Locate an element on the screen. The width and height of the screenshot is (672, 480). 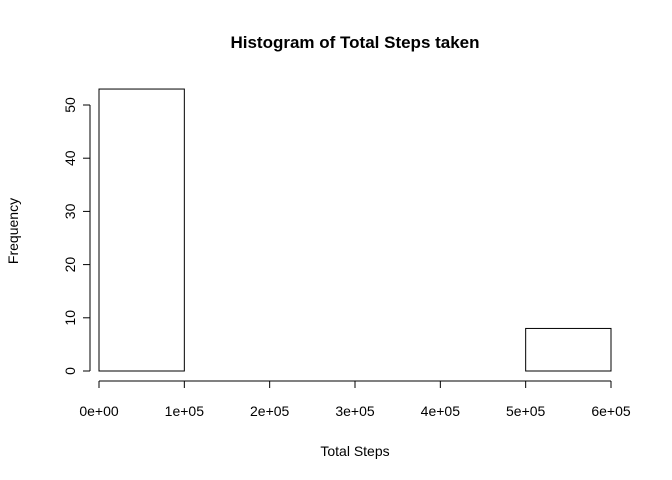
chart-title: Histogram of Total Steps taken is located at coordinates (354, 42).